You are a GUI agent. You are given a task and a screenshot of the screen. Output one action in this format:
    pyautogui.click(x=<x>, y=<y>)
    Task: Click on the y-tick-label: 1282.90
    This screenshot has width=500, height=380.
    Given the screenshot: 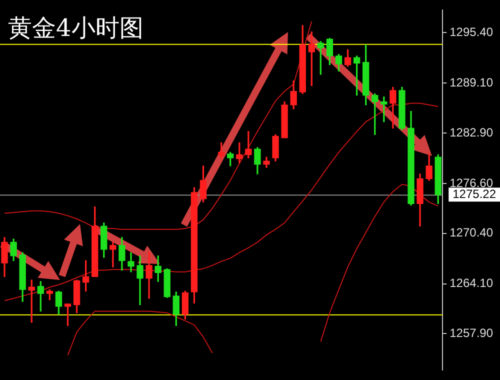 What is the action you would take?
    pyautogui.click(x=472, y=132)
    